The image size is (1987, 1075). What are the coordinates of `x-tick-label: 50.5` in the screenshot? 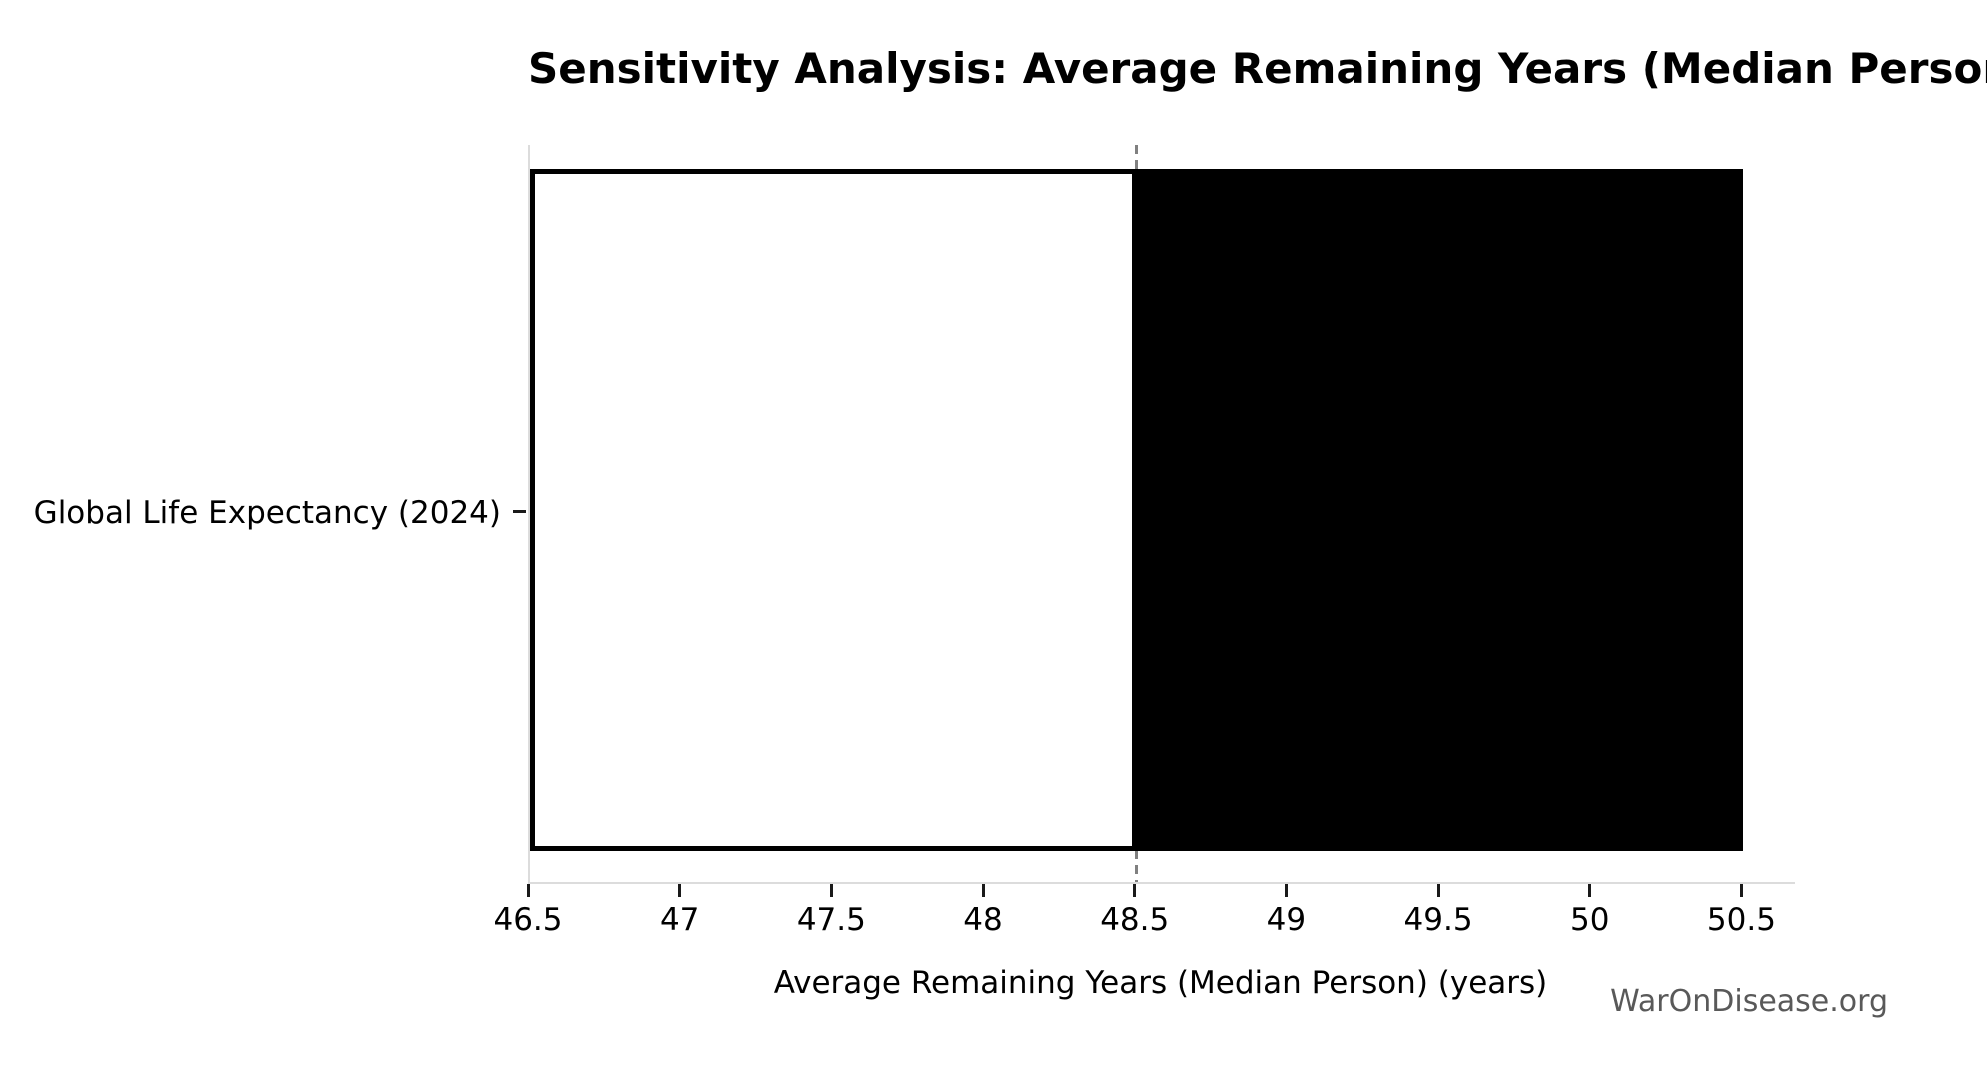 It's located at (1741, 920).